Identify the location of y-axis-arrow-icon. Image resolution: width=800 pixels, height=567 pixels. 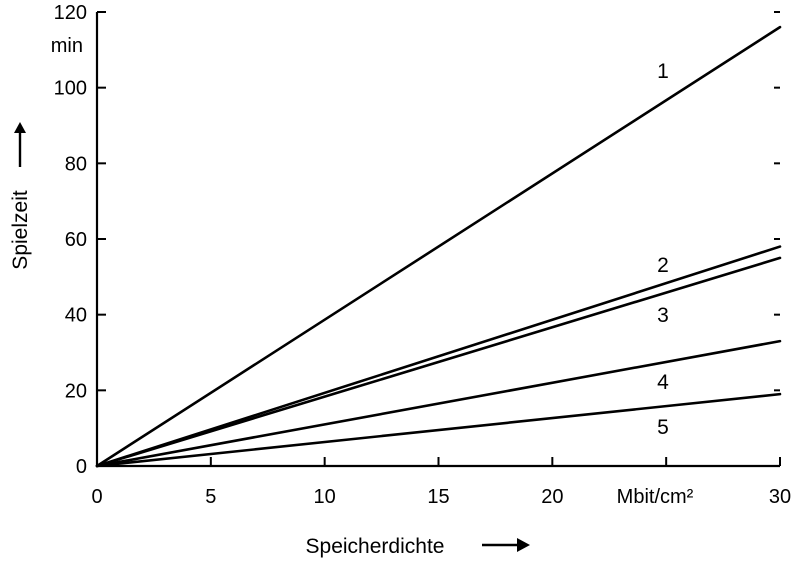
(20, 127).